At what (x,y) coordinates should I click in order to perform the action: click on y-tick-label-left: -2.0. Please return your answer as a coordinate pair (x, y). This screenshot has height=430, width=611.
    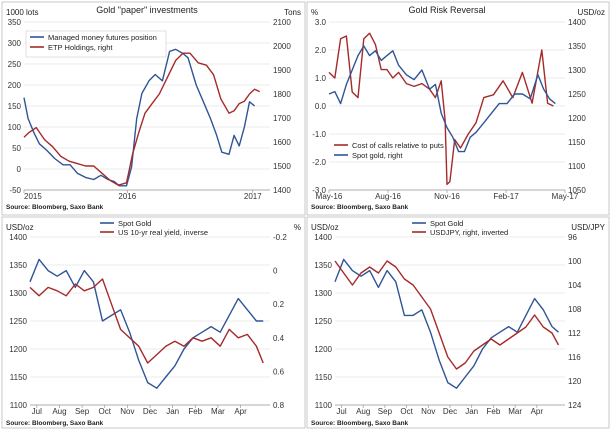
    Looking at the image, I should click on (319, 162).